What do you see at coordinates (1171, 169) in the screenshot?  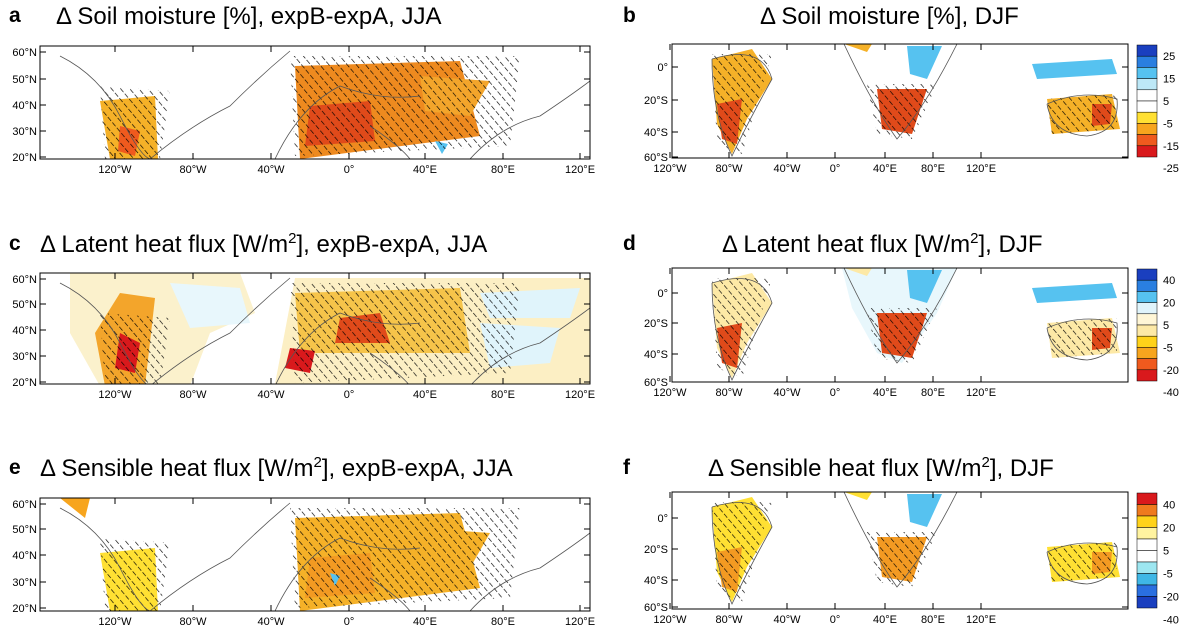 I see `colorbar-label: -25` at bounding box center [1171, 169].